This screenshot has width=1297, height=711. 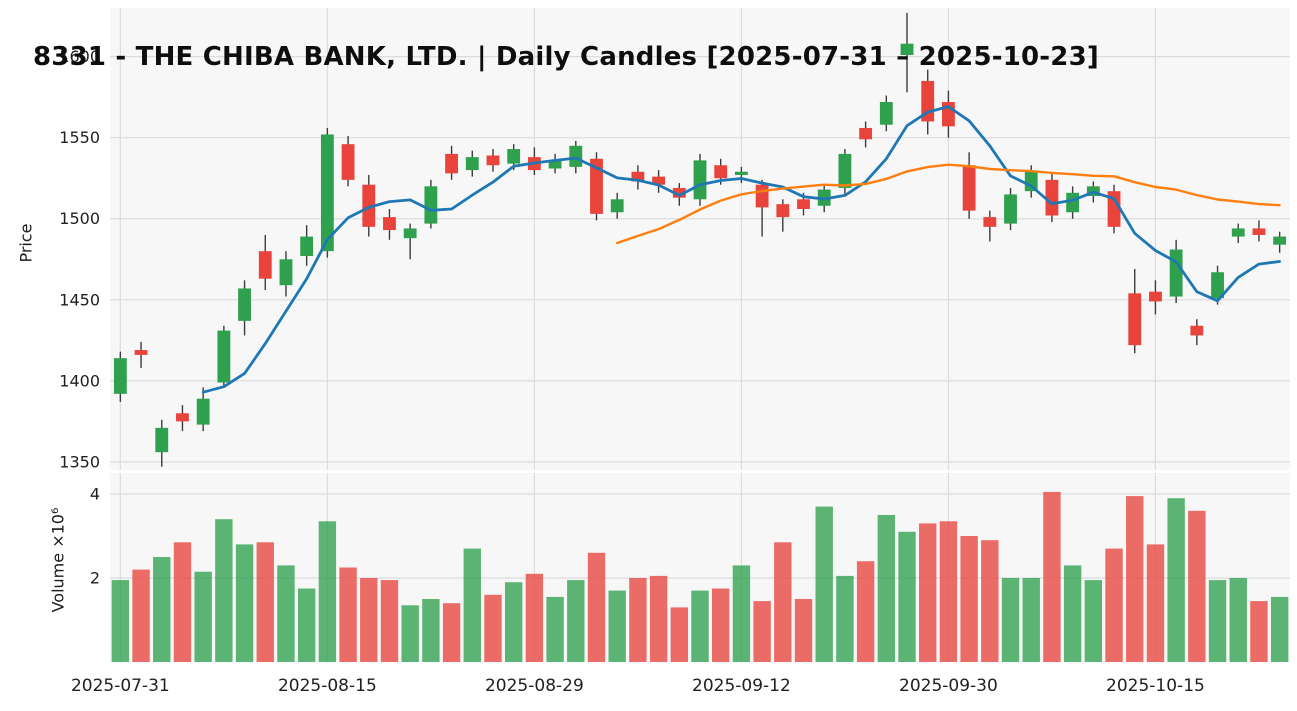 What do you see at coordinates (327, 686) in the screenshot?
I see `date-tick-label: 2025-08-15` at bounding box center [327, 686].